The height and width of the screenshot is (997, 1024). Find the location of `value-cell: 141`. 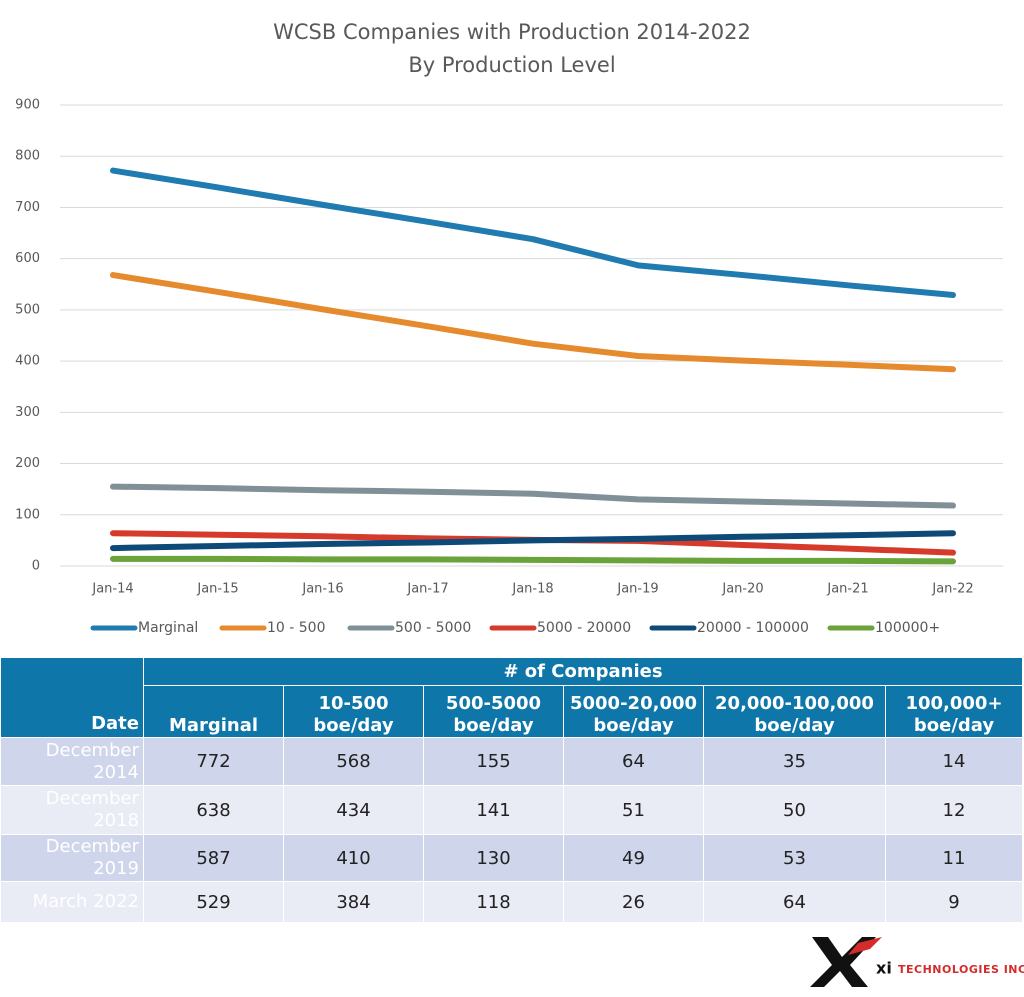

value-cell: 141 is located at coordinates (493, 810).